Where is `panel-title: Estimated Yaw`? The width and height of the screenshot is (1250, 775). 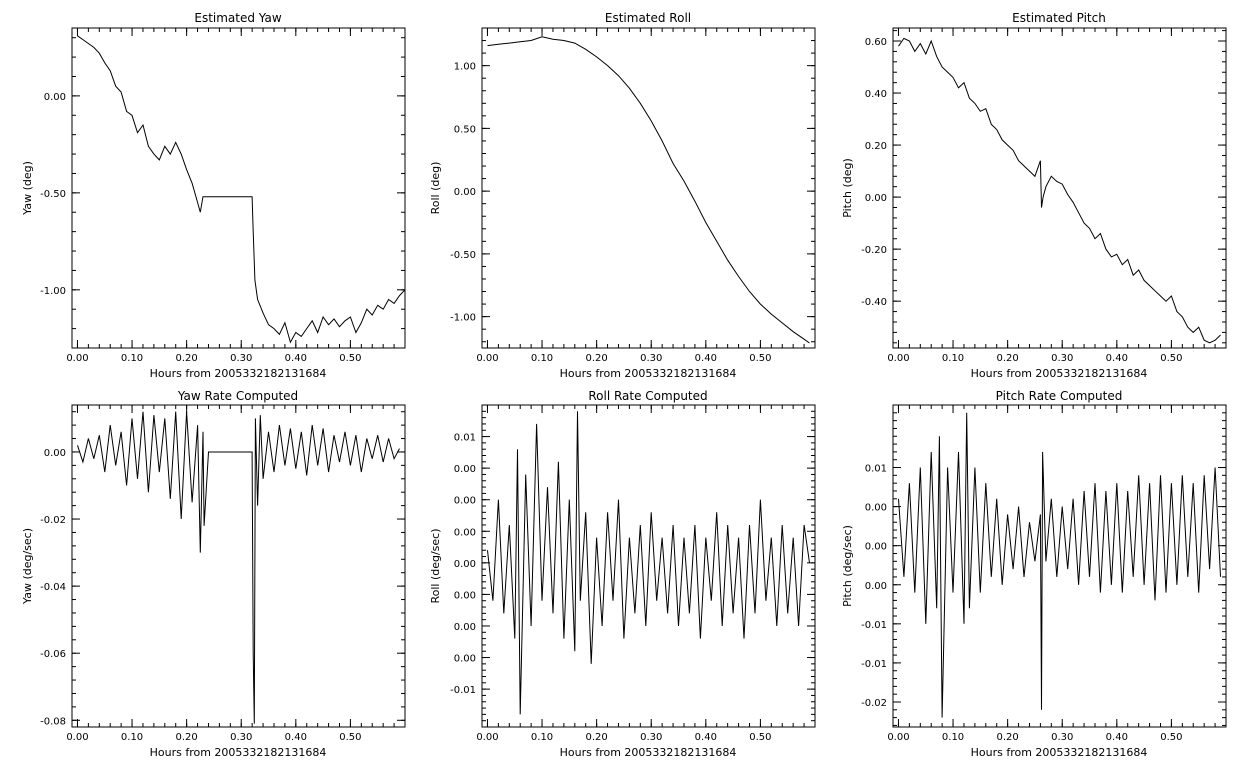
panel-title: Estimated Yaw is located at coordinates (237, 18).